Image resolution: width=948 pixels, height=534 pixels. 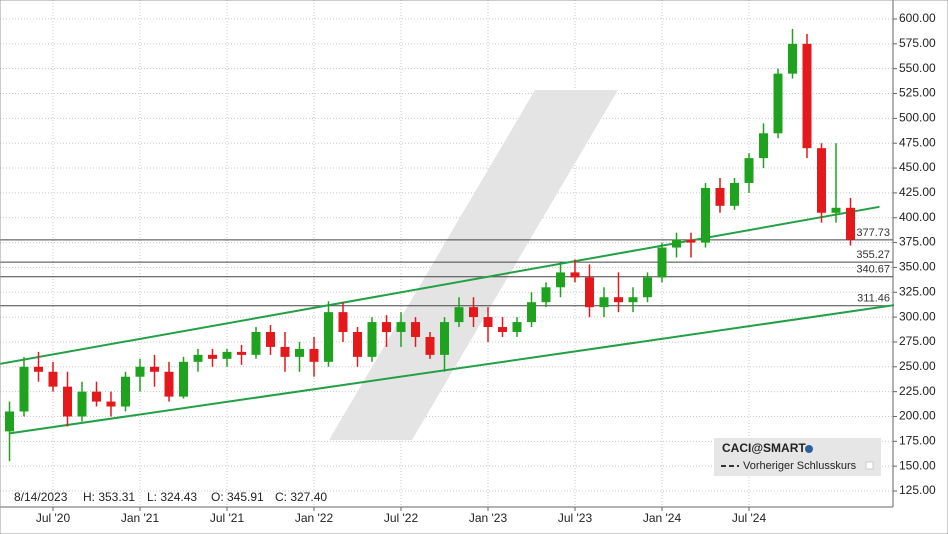 I want to click on y-tick-label: 225.00, so click(x=917, y=391).